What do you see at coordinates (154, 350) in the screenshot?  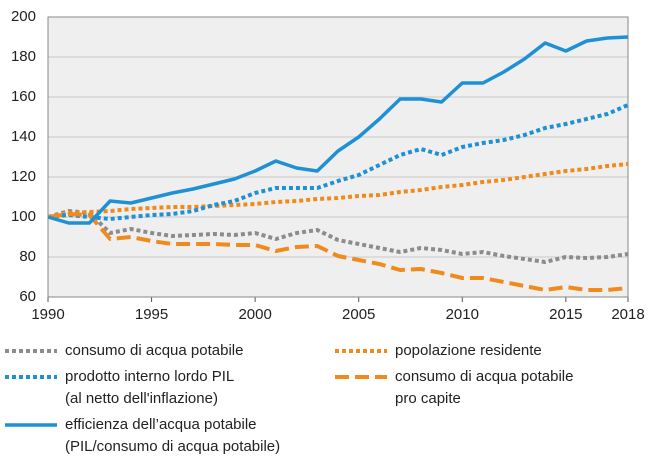 I see `legend-label: consumo di acqua potabile` at bounding box center [154, 350].